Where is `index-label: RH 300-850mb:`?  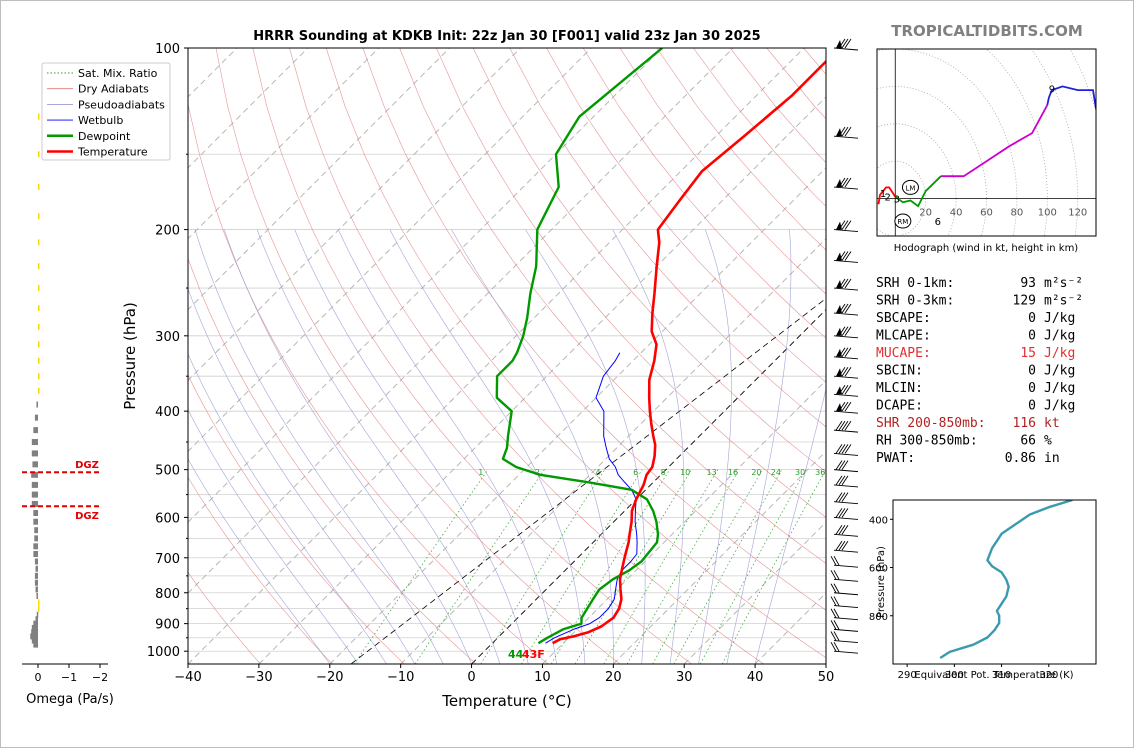 index-label: RH 300-850mb: is located at coordinates (927, 441).